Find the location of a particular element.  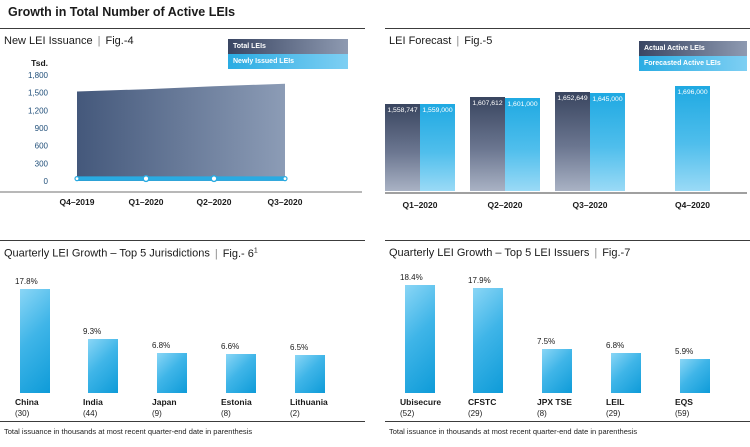

forecast-bar: 1,645,000 is located at coordinates (607, 141).